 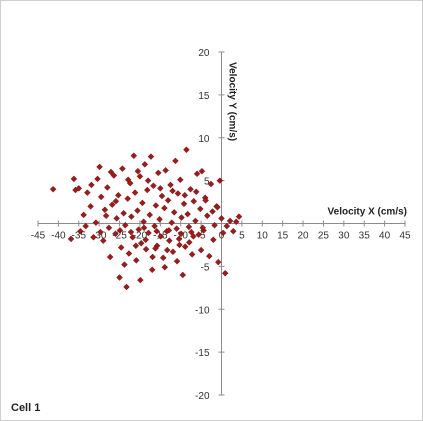 I want to click on x-tick-label: -30, so click(x=99, y=236).